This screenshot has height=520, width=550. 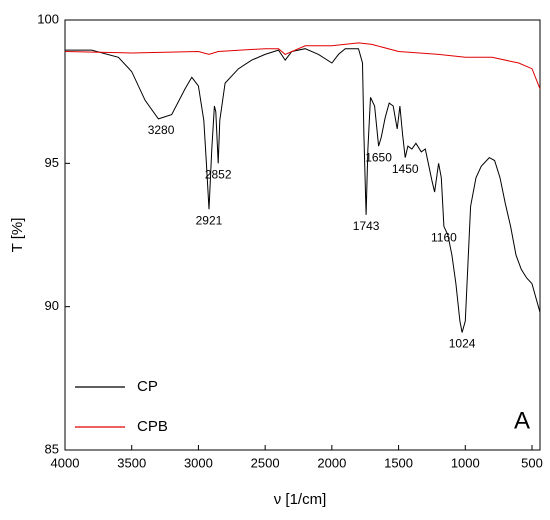 What do you see at coordinates (462, 344) in the screenshot?
I see `peak-label: 1024` at bounding box center [462, 344].